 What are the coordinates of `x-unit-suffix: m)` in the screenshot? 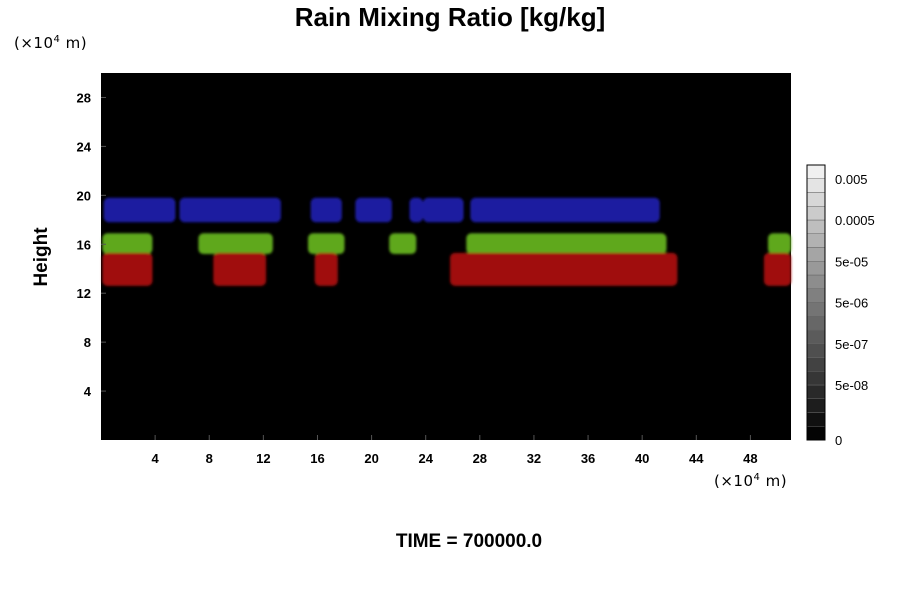 It's located at (774, 481).